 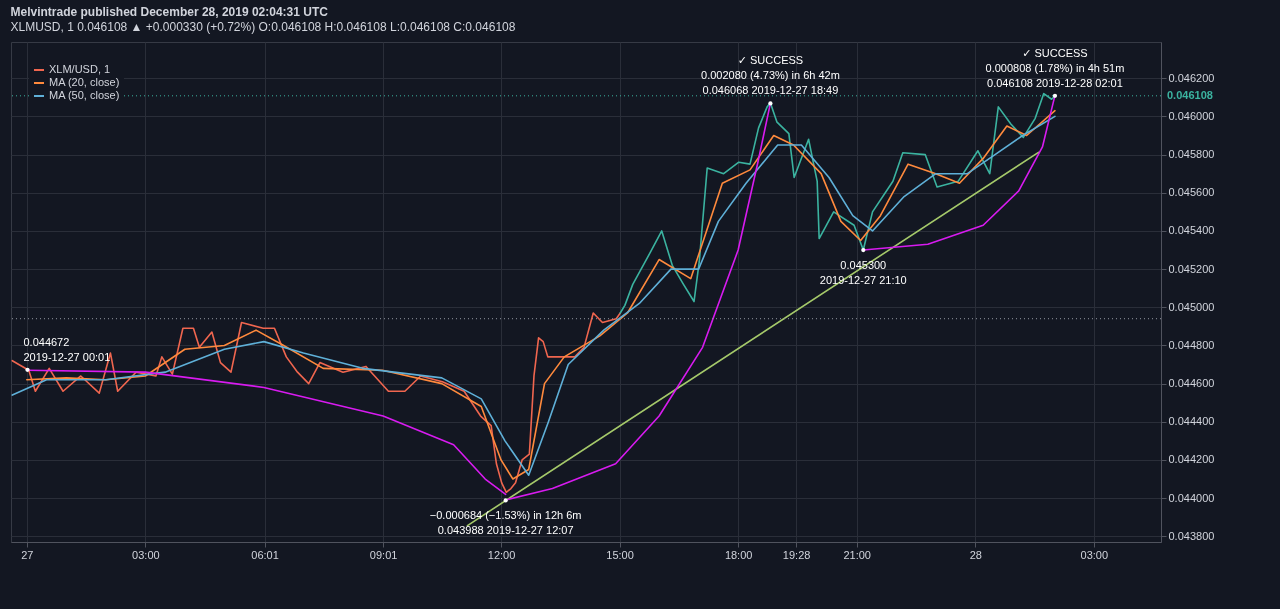 I want to click on chart-subtitle: XLMUSD, 1 0.046108 ▲ +0.000330 (+0.72%) O:0.046108 H:0.046108 L:0.046108 C:0.046108, so click(x=263, y=27).